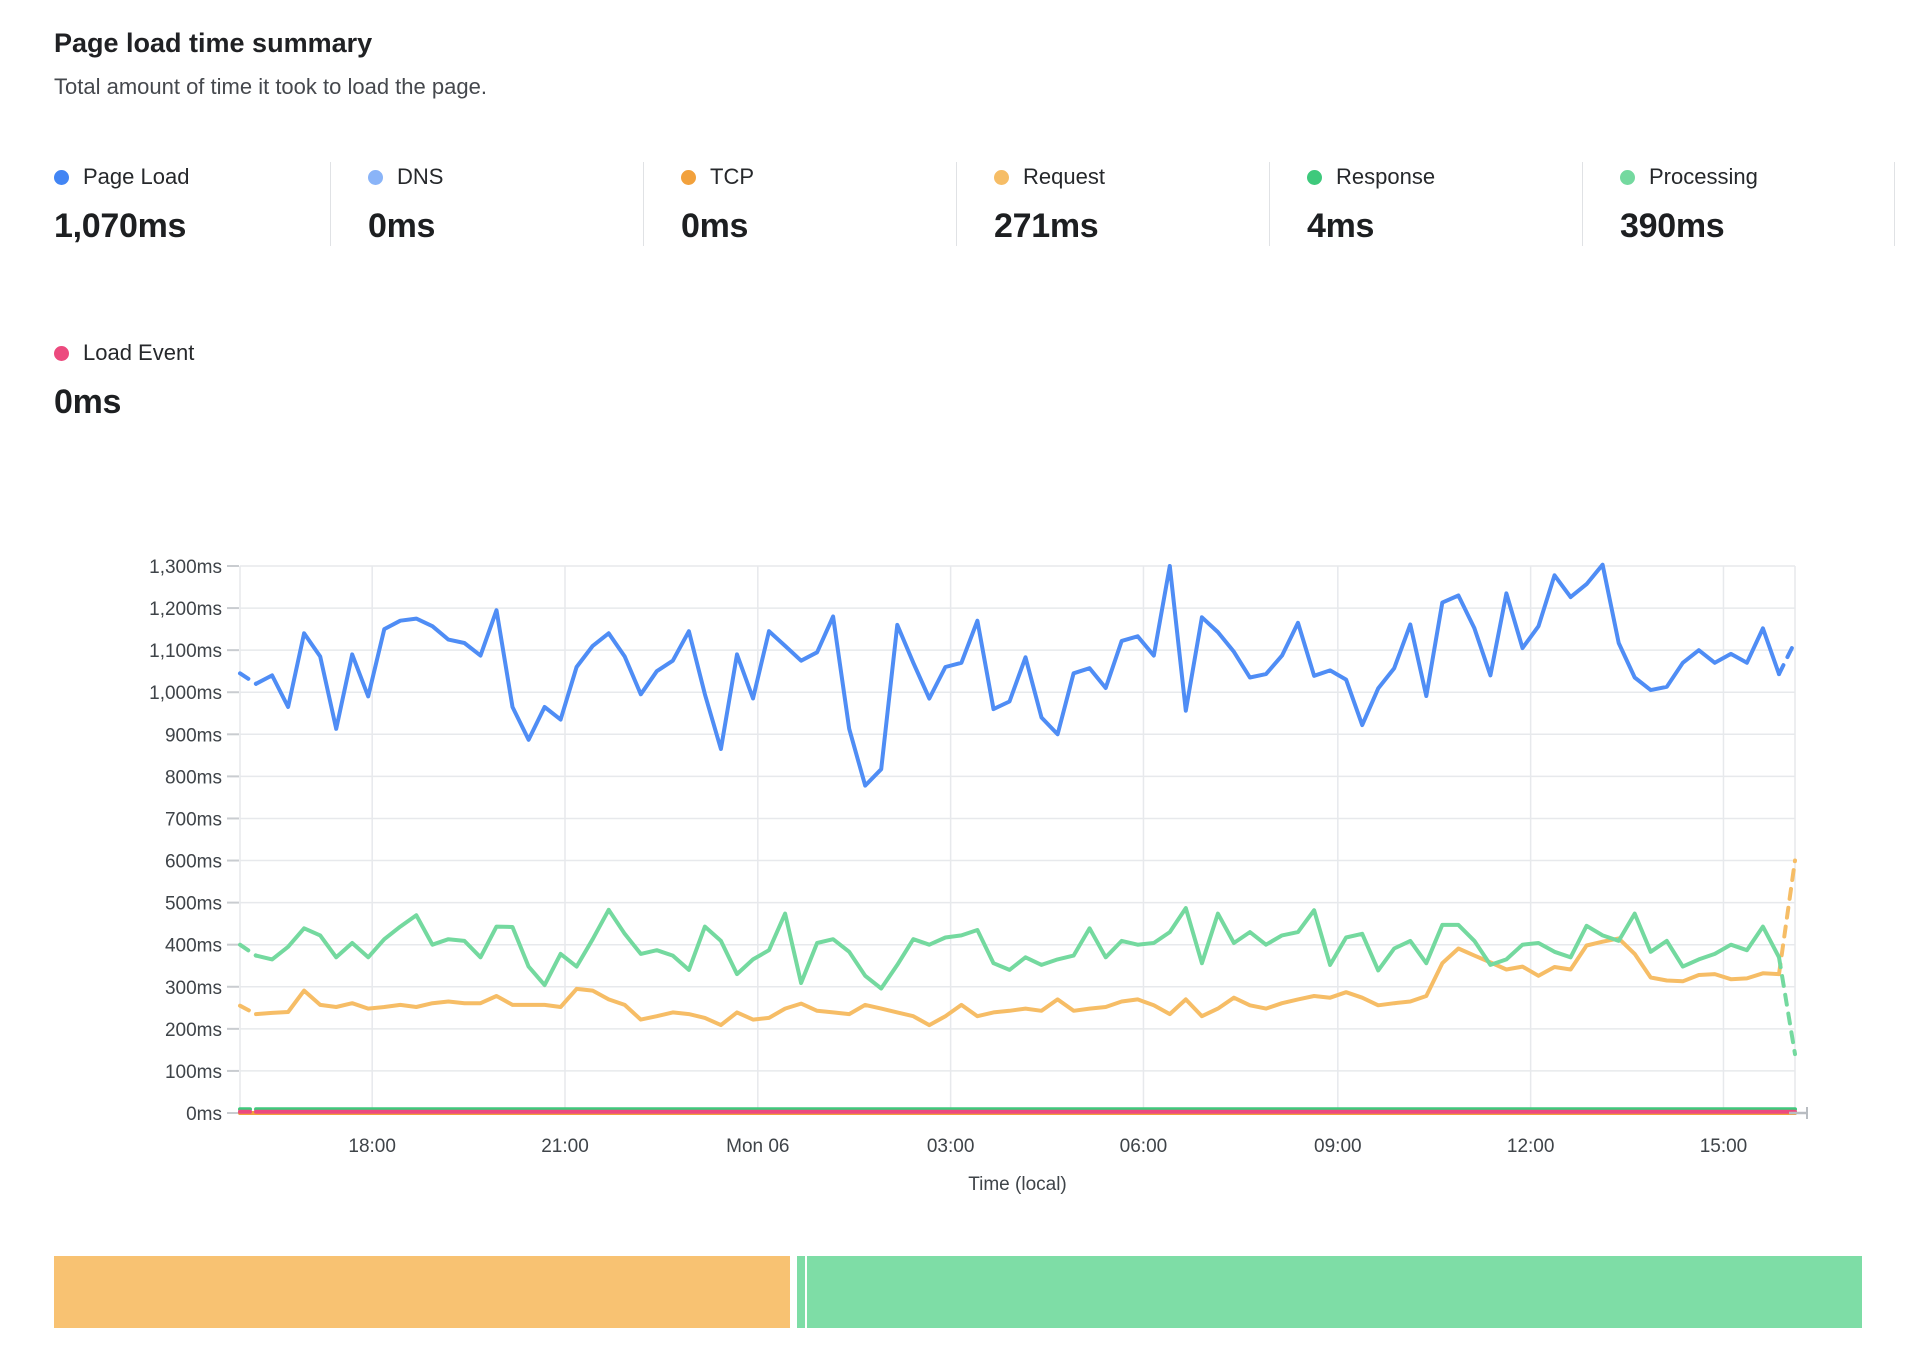  Describe the element at coordinates (799, 204) in the screenshot. I see `metric-card-tcp: TCP 0ms` at that location.